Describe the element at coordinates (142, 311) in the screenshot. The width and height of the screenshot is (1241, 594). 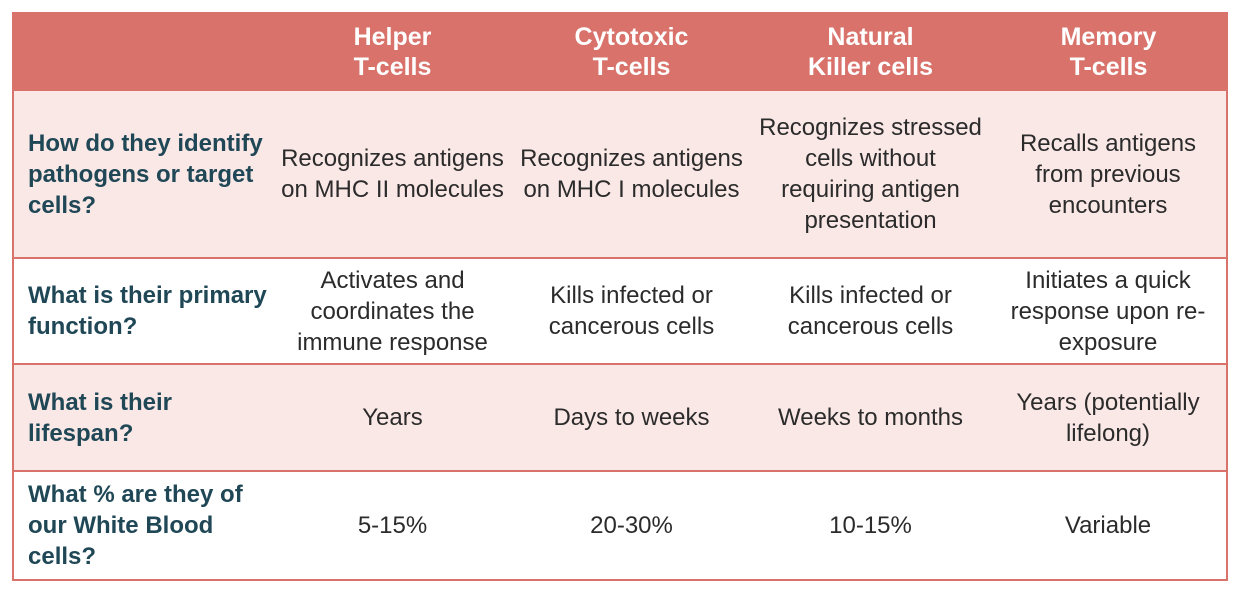
I see `row-question: What is their primary function?` at that location.